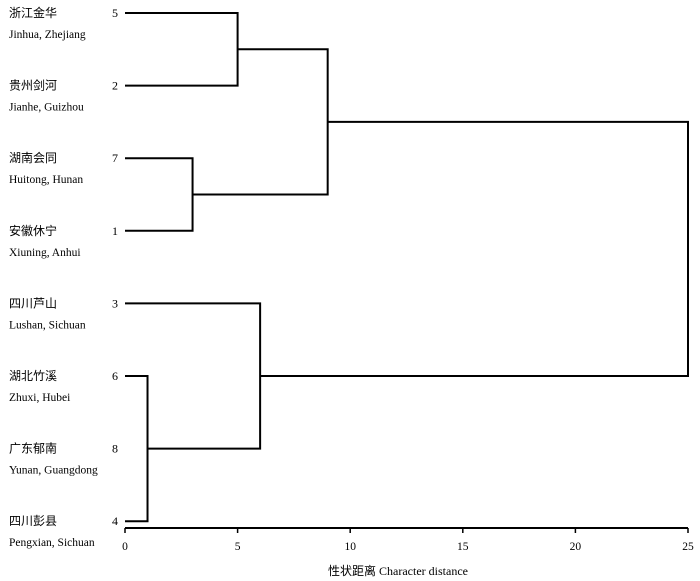  I want to click on x-tick-label-0: 0, so click(125, 547).